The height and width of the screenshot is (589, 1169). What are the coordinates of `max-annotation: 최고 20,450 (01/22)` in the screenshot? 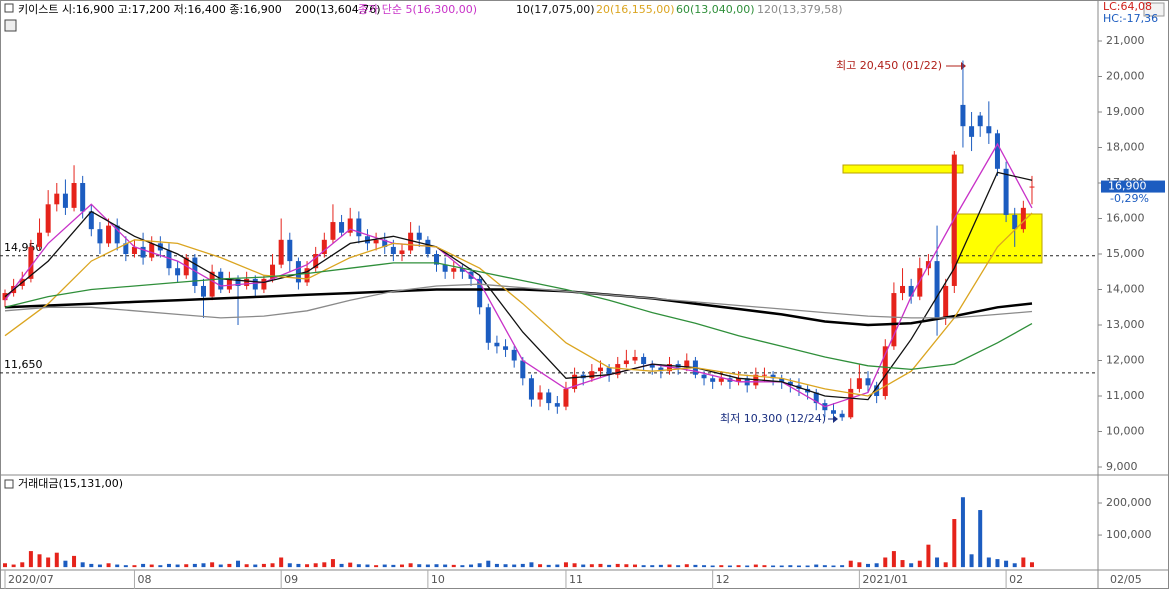 It's located at (889, 65).